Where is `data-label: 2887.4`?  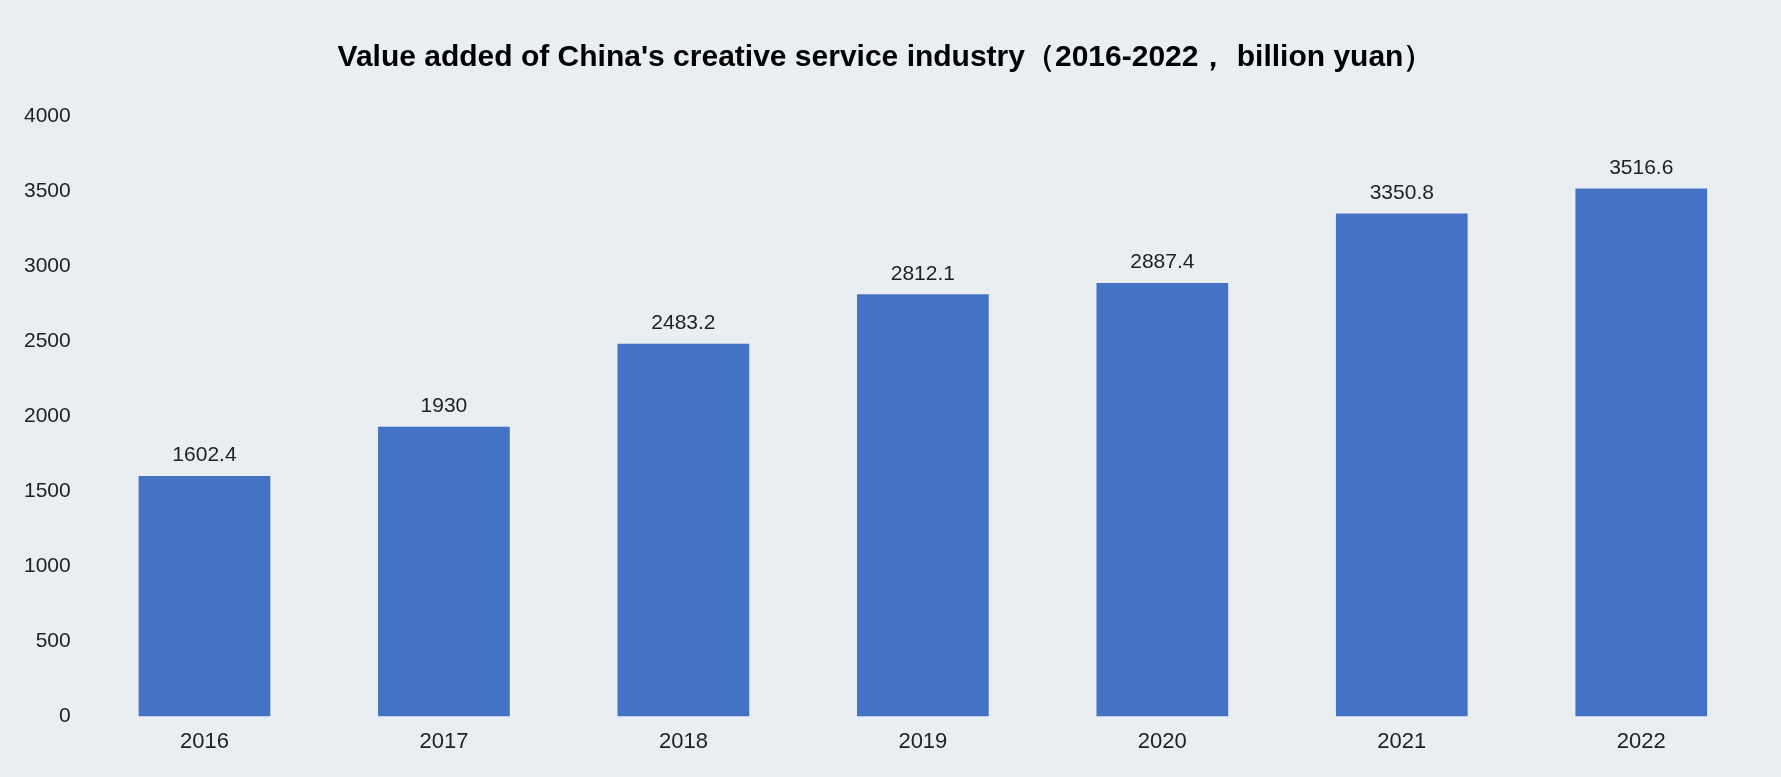 data-label: 2887.4 is located at coordinates (1162, 261).